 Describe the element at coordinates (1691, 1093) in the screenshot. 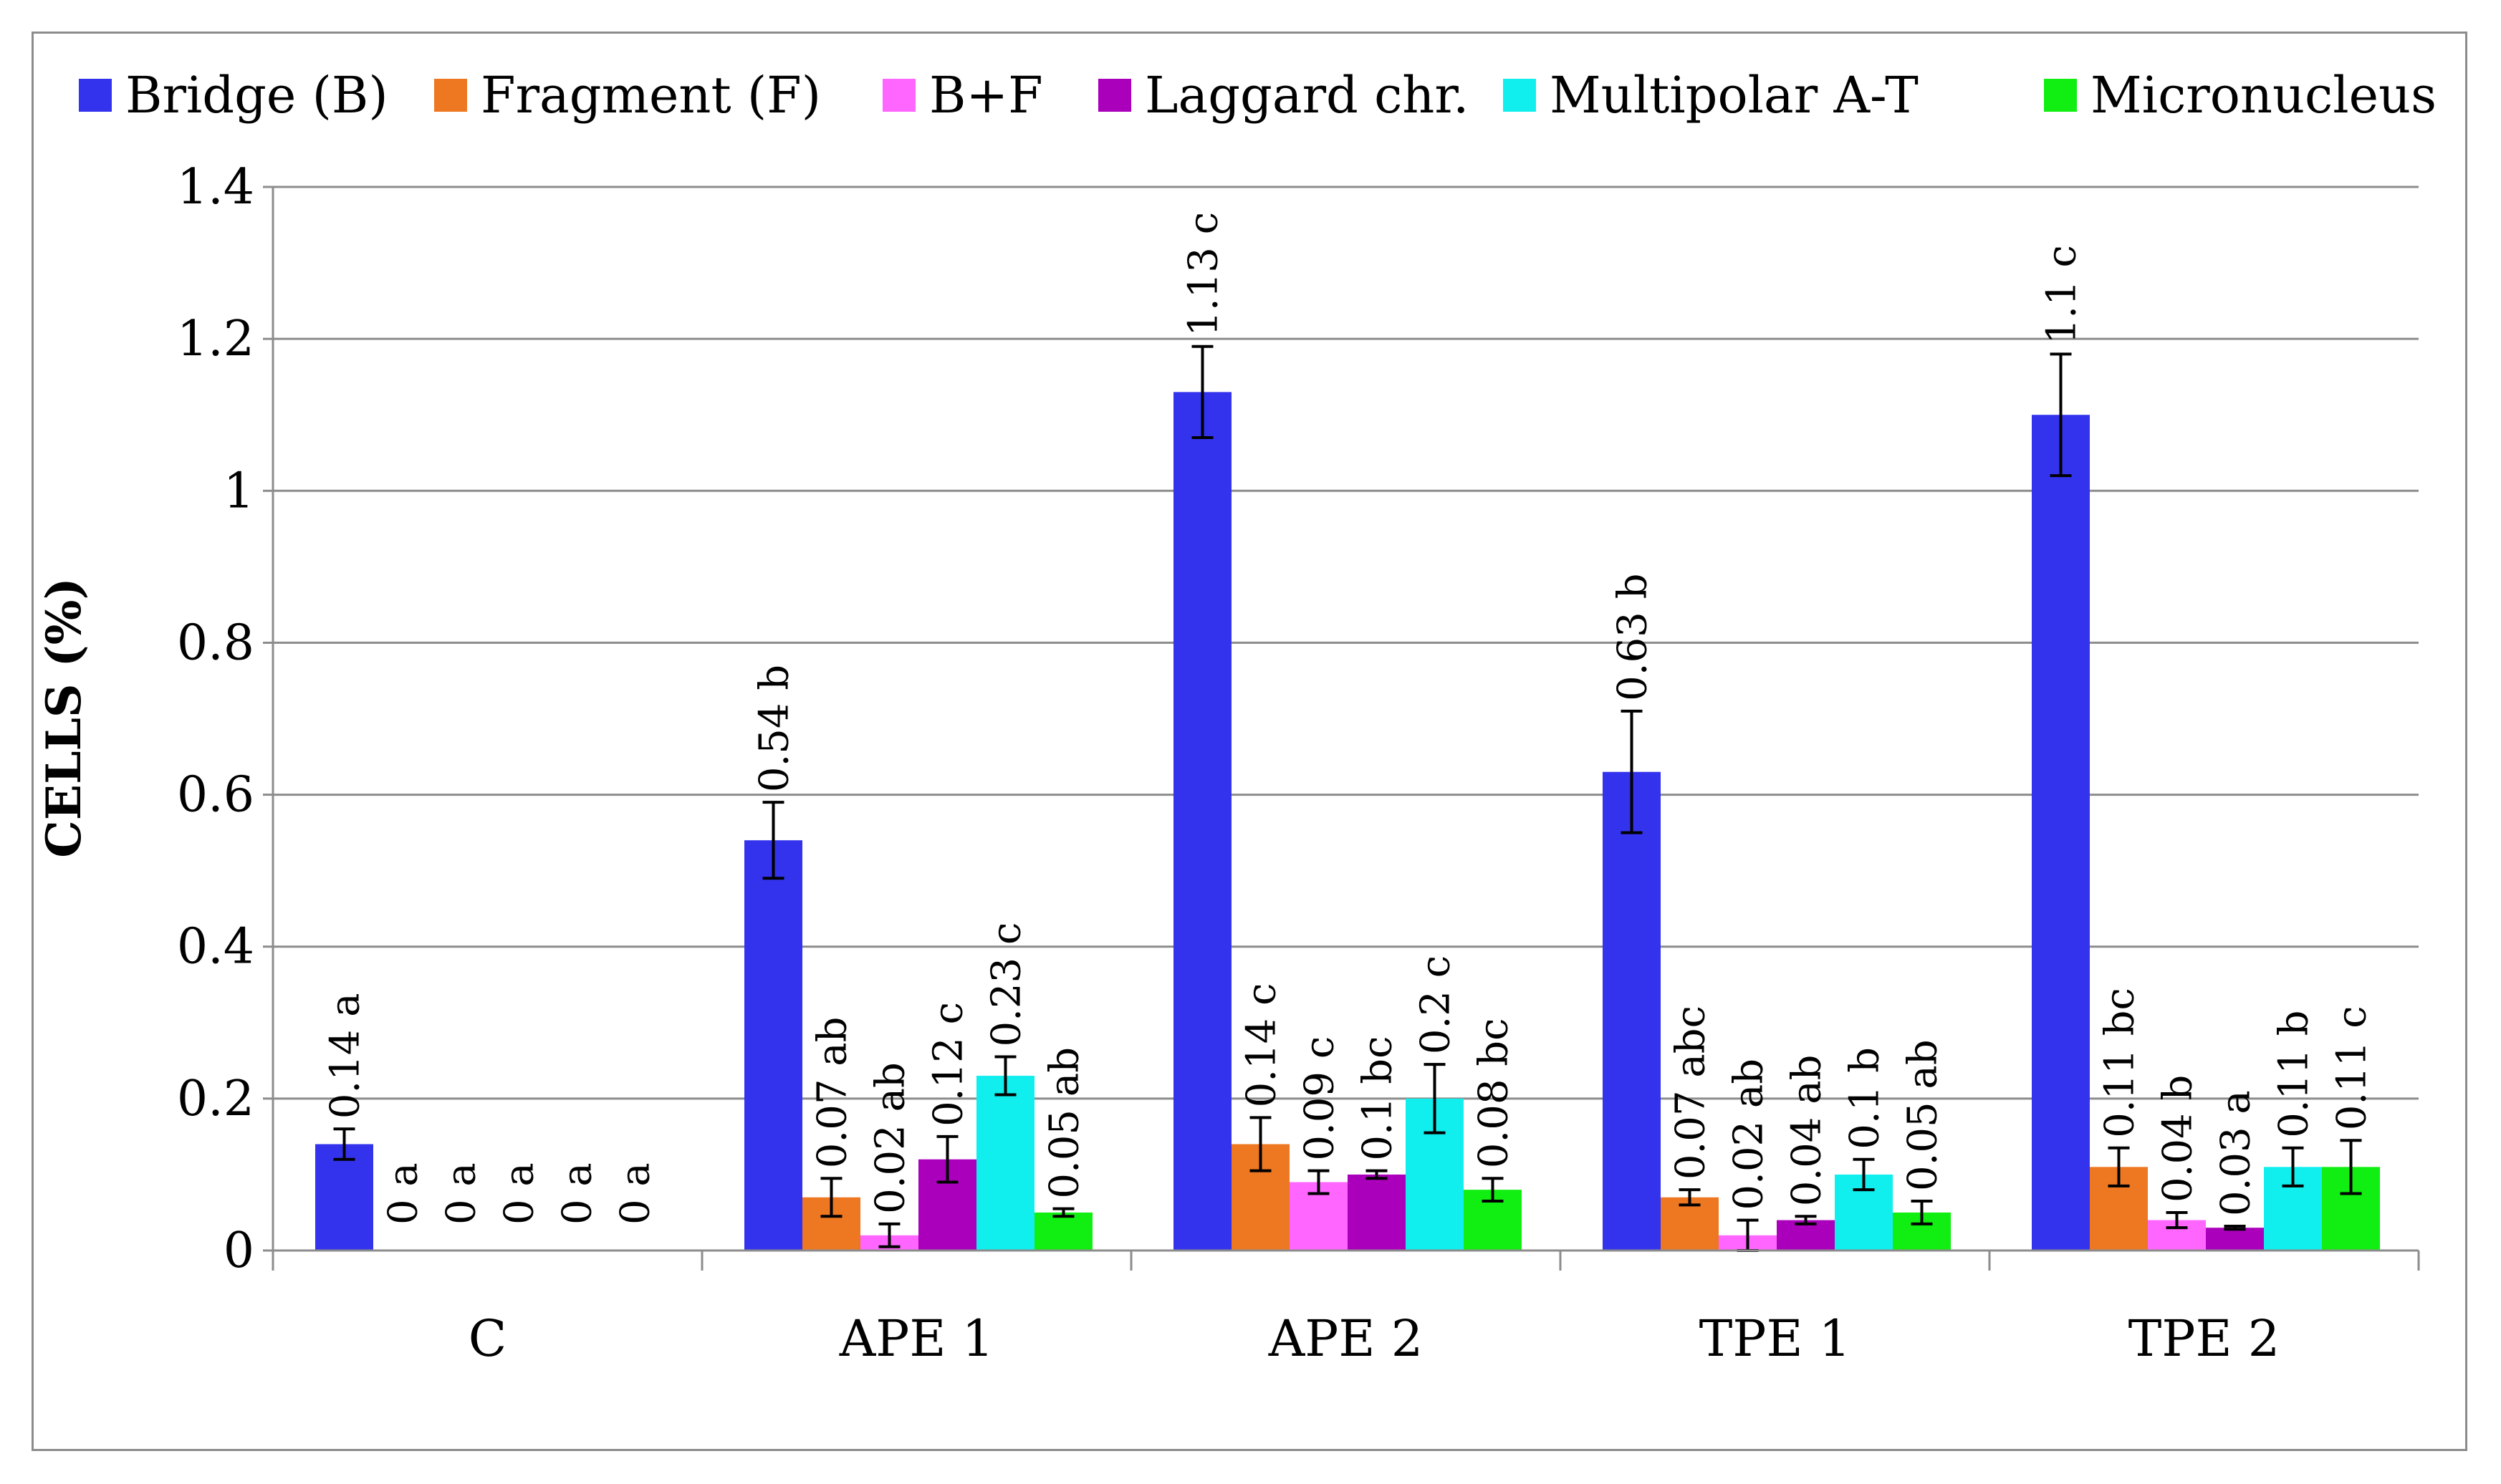

I see `data-label: 0.07 abc` at that location.